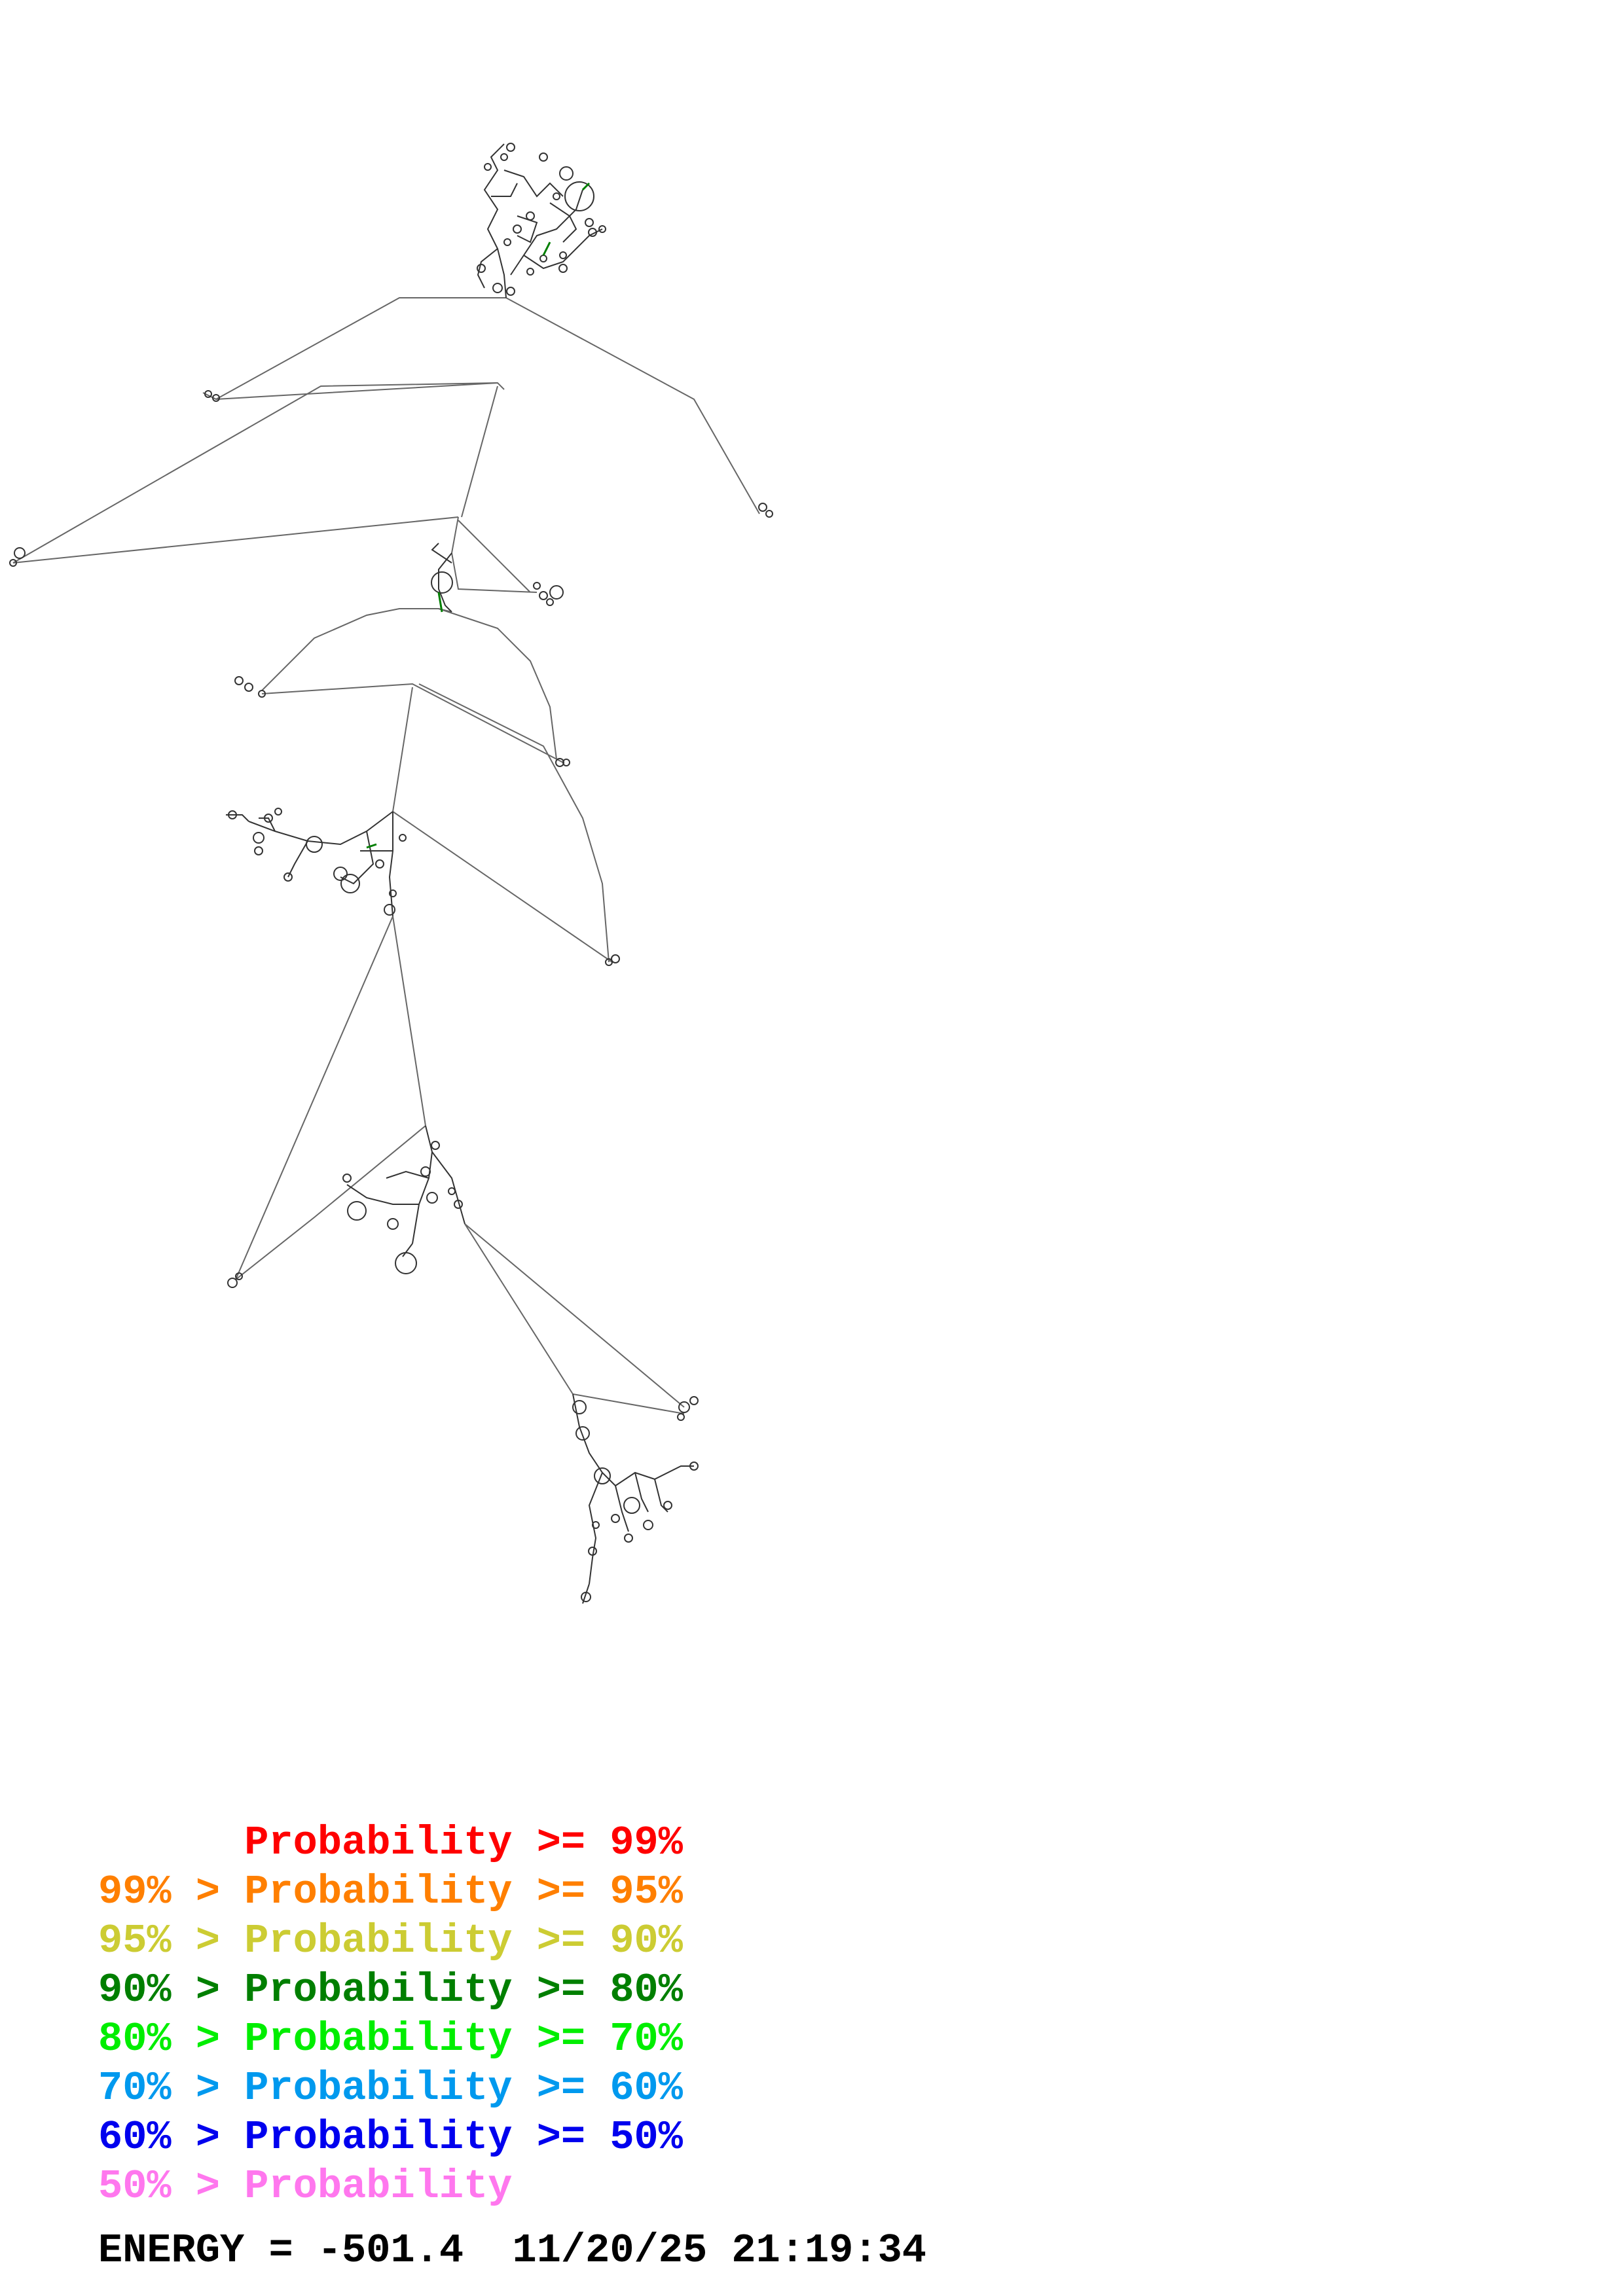 The width and height of the screenshot is (1623, 2296). Describe the element at coordinates (390, 2039) in the screenshot. I see `legend-item: 80% > Probability >= 70%` at that location.